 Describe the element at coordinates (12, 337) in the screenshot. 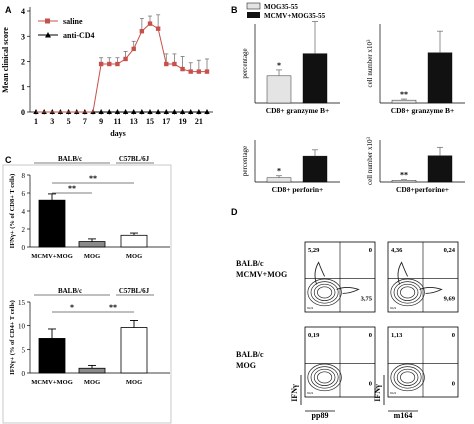

I see `y-axis-label: IFNγ+ (% of CD4+ T cells)` at that location.